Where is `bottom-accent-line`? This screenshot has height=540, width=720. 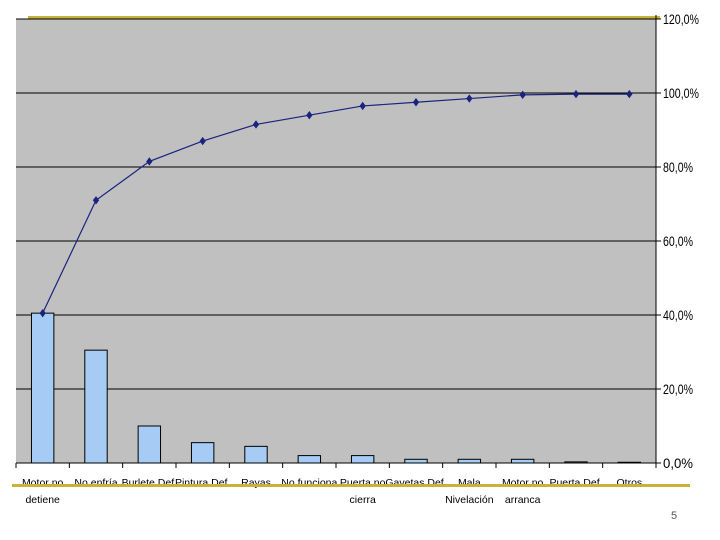
bottom-accent-line is located at coordinates (351, 485).